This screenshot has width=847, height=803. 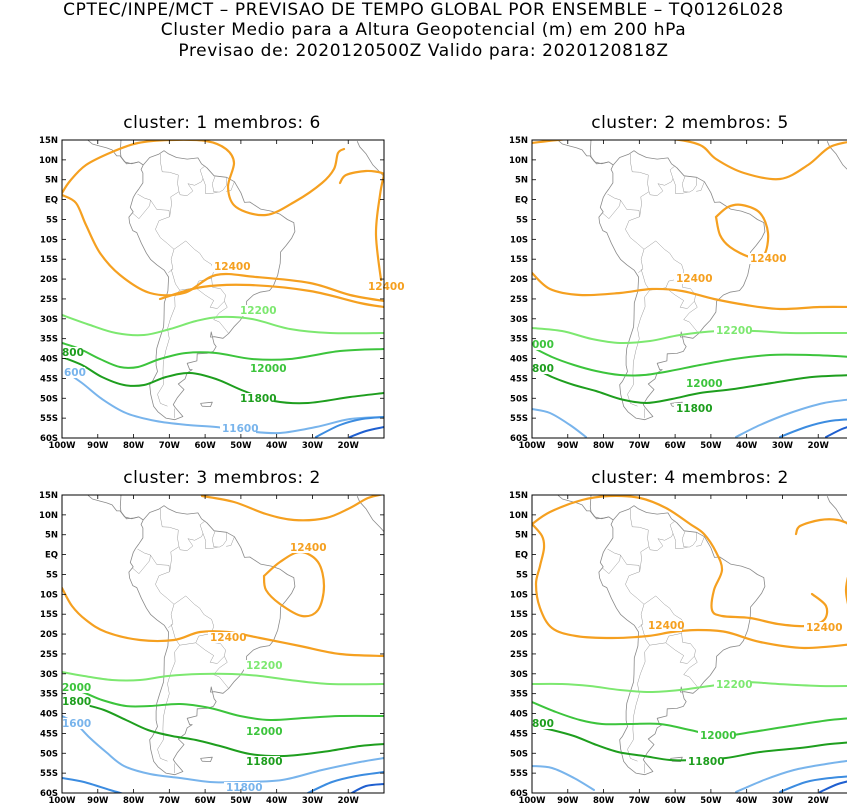 I want to click on lon-tick-label: 90W, so click(x=98, y=799).